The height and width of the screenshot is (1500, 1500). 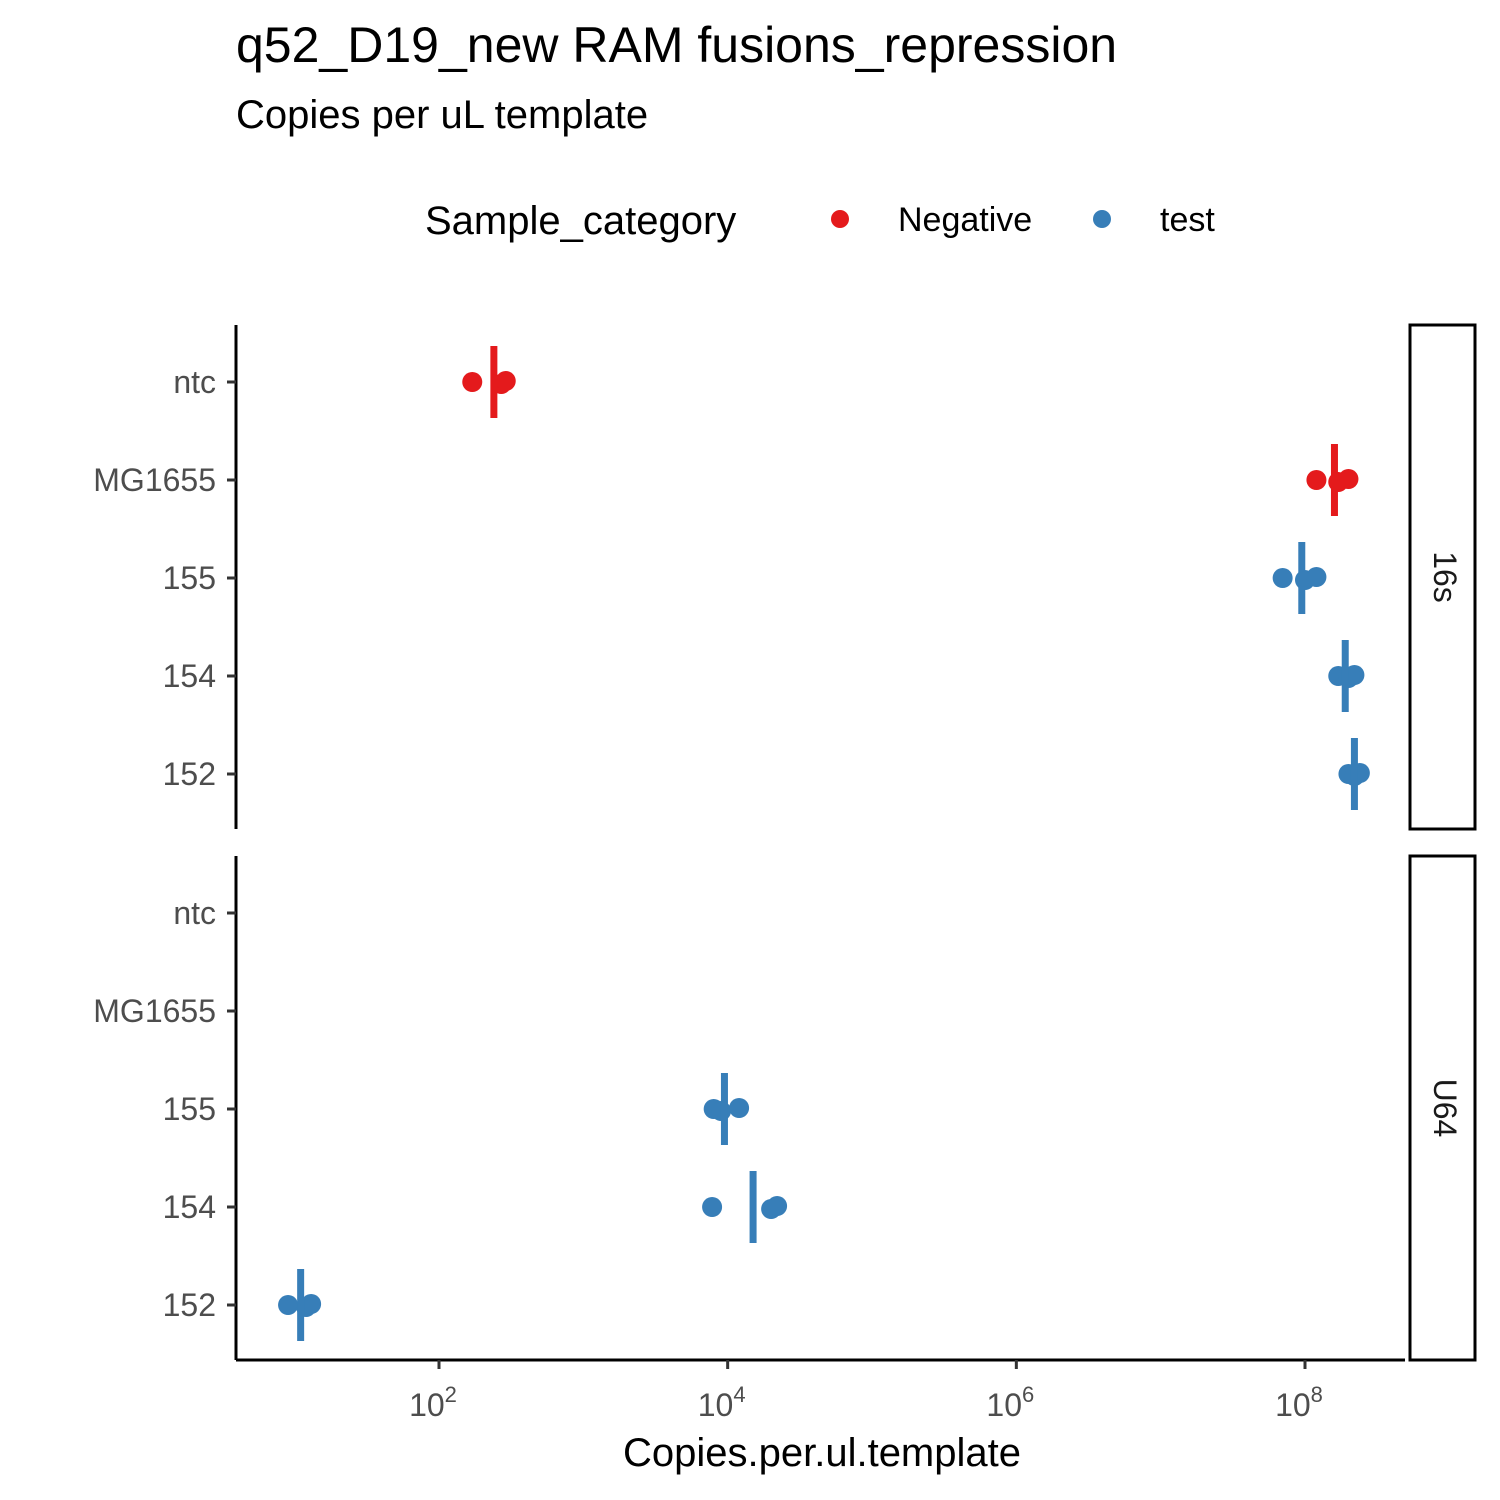 I want to click on facet-strip-label: U64, so click(x=1445, y=1108).